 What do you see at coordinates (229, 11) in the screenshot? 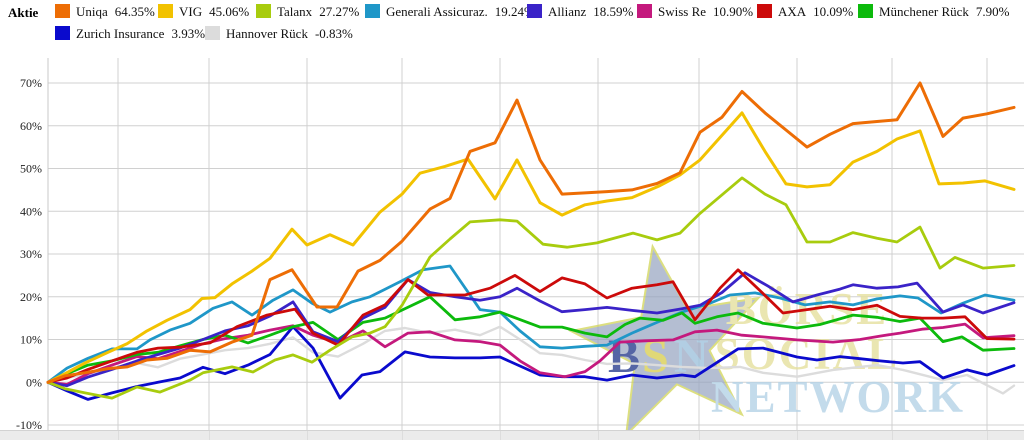
I see `legend-value: 45.06%` at bounding box center [229, 11].